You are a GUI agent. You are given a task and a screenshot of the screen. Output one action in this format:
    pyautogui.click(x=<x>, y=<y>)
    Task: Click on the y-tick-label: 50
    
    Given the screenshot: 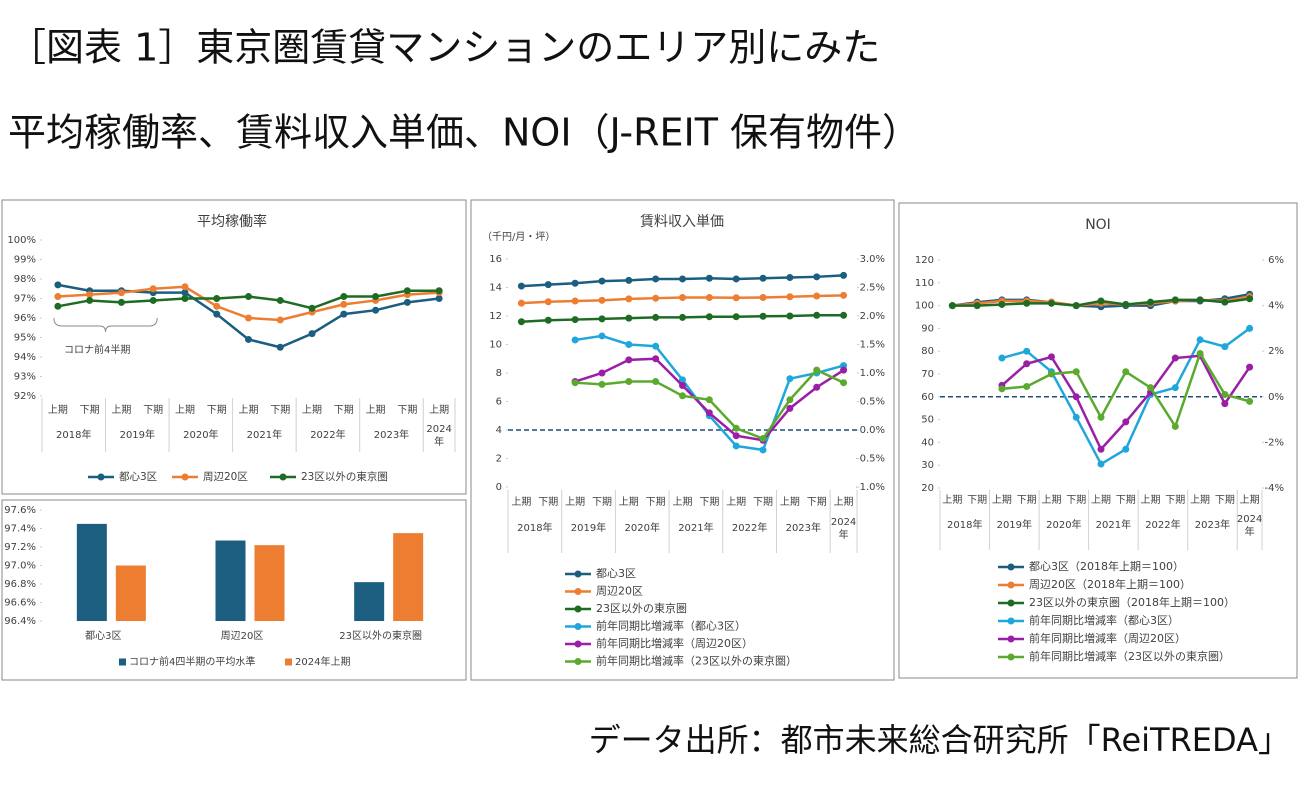 What is the action you would take?
    pyautogui.click(x=927, y=420)
    